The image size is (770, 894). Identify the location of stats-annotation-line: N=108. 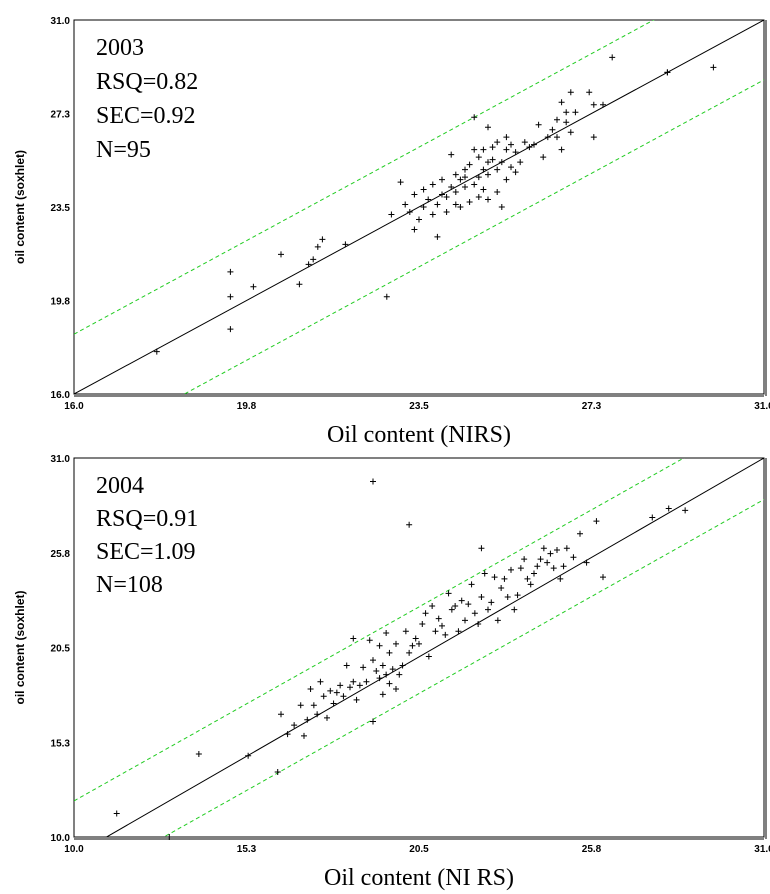
(129, 585).